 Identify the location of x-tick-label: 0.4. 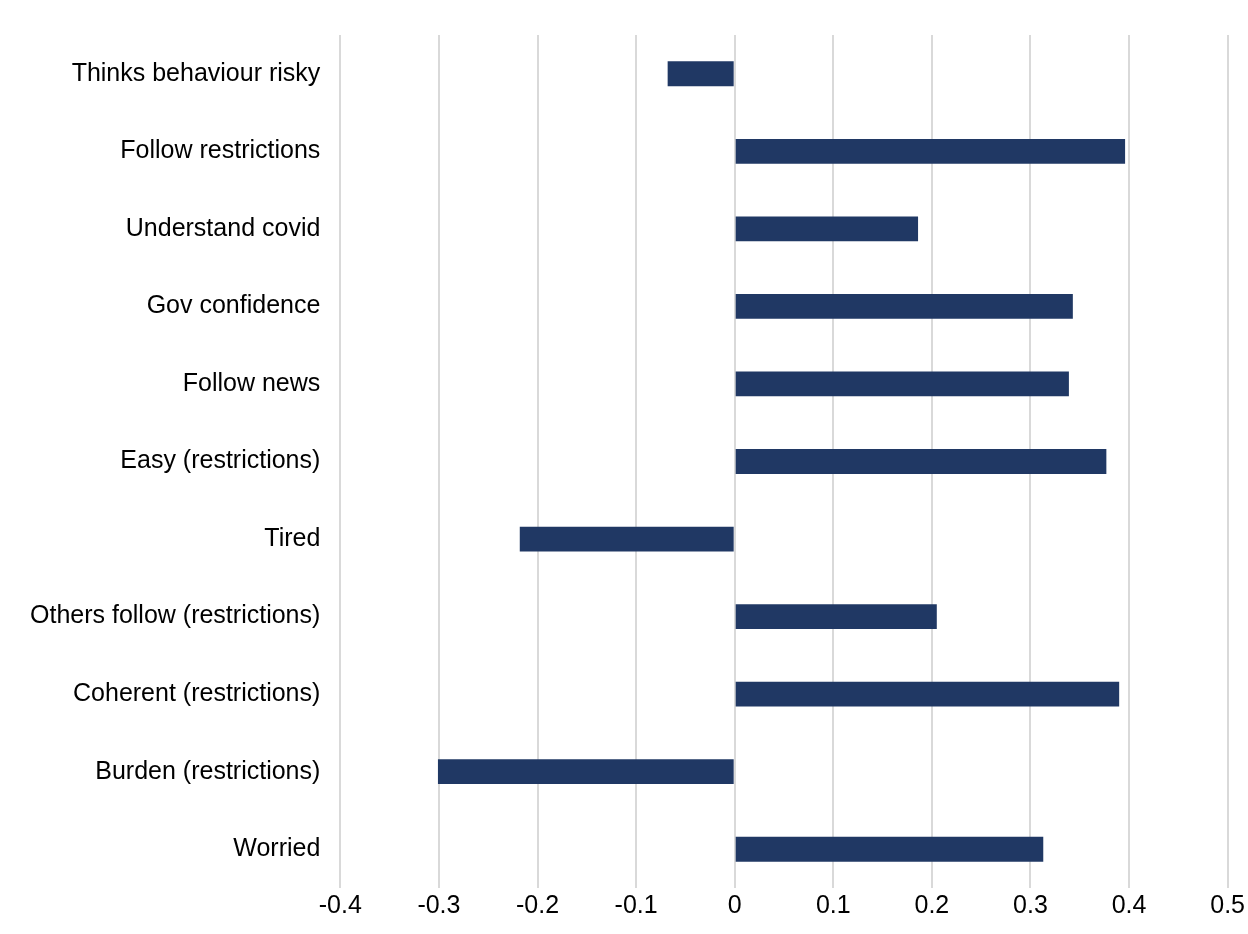
(1129, 903).